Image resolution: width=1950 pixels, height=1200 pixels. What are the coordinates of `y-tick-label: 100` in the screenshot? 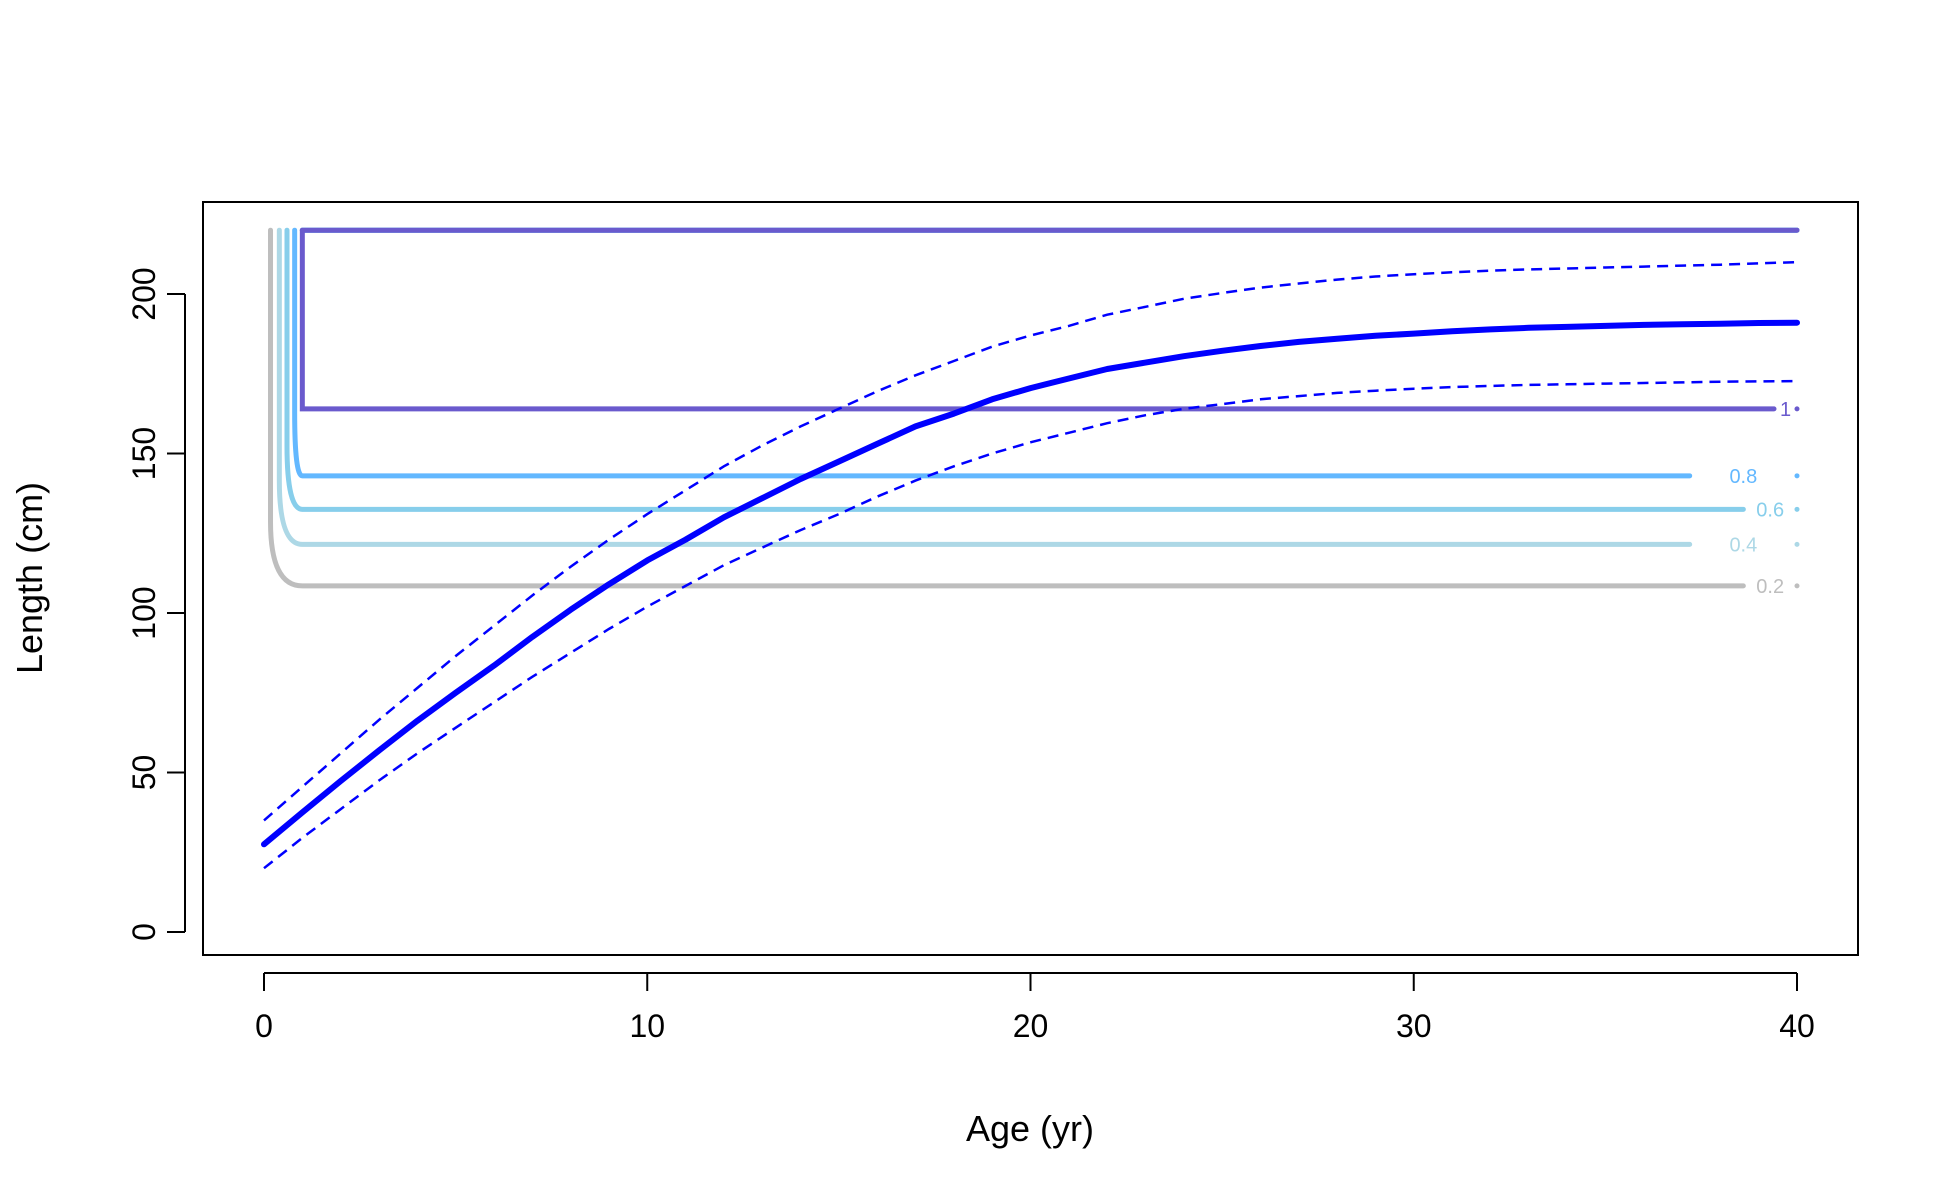 It's located at (144, 612).